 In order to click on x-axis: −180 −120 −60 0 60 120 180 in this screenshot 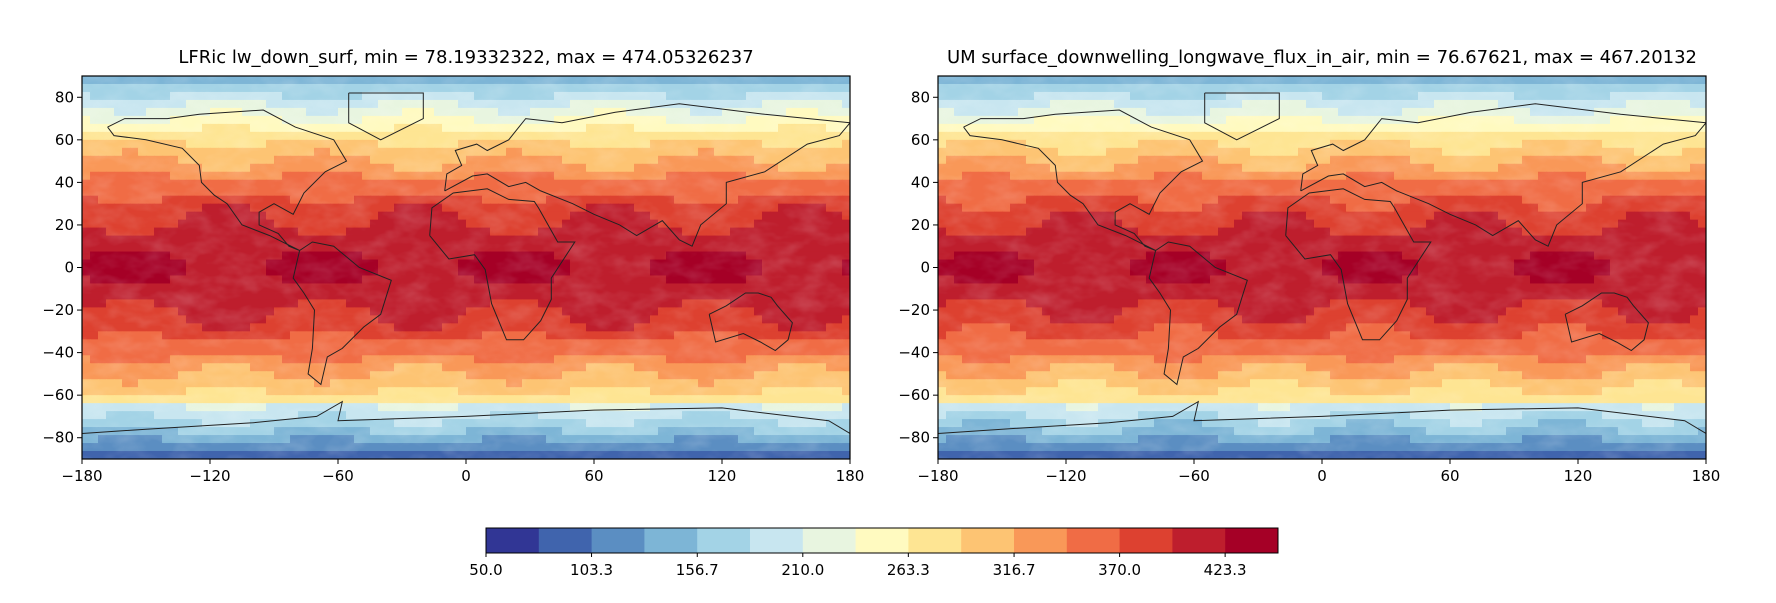, I will do `click(462, 472)`.